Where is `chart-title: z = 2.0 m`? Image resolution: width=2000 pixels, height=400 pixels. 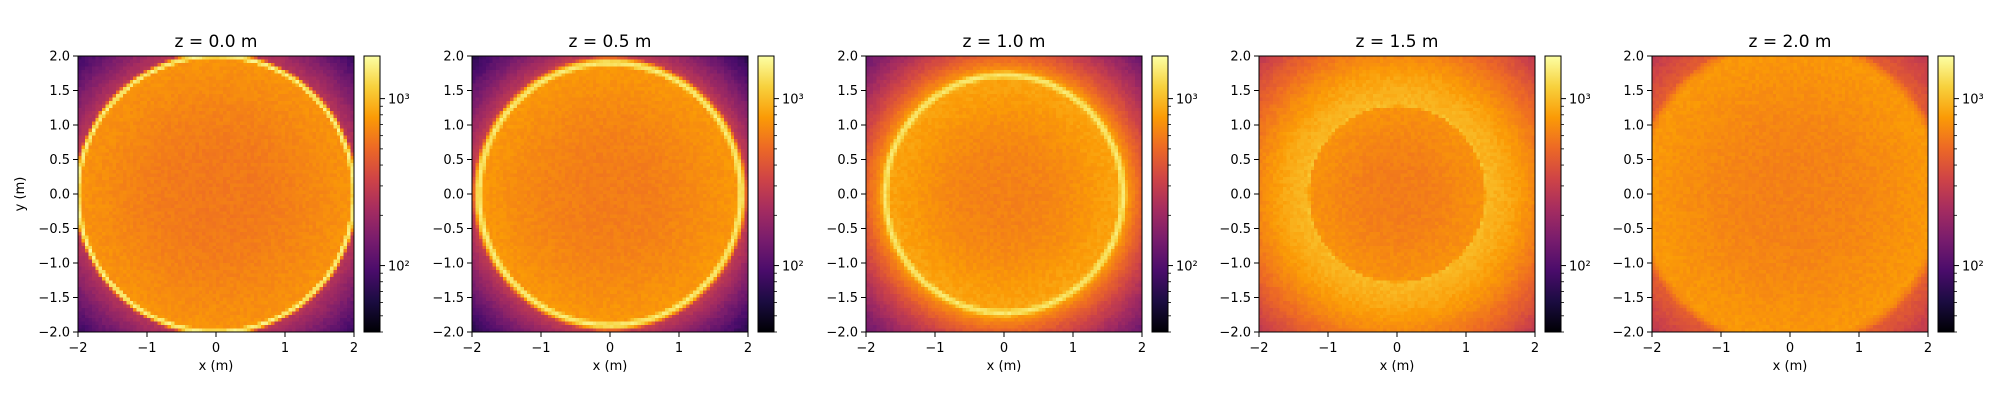
chart-title: z = 2.0 m is located at coordinates (1790, 42).